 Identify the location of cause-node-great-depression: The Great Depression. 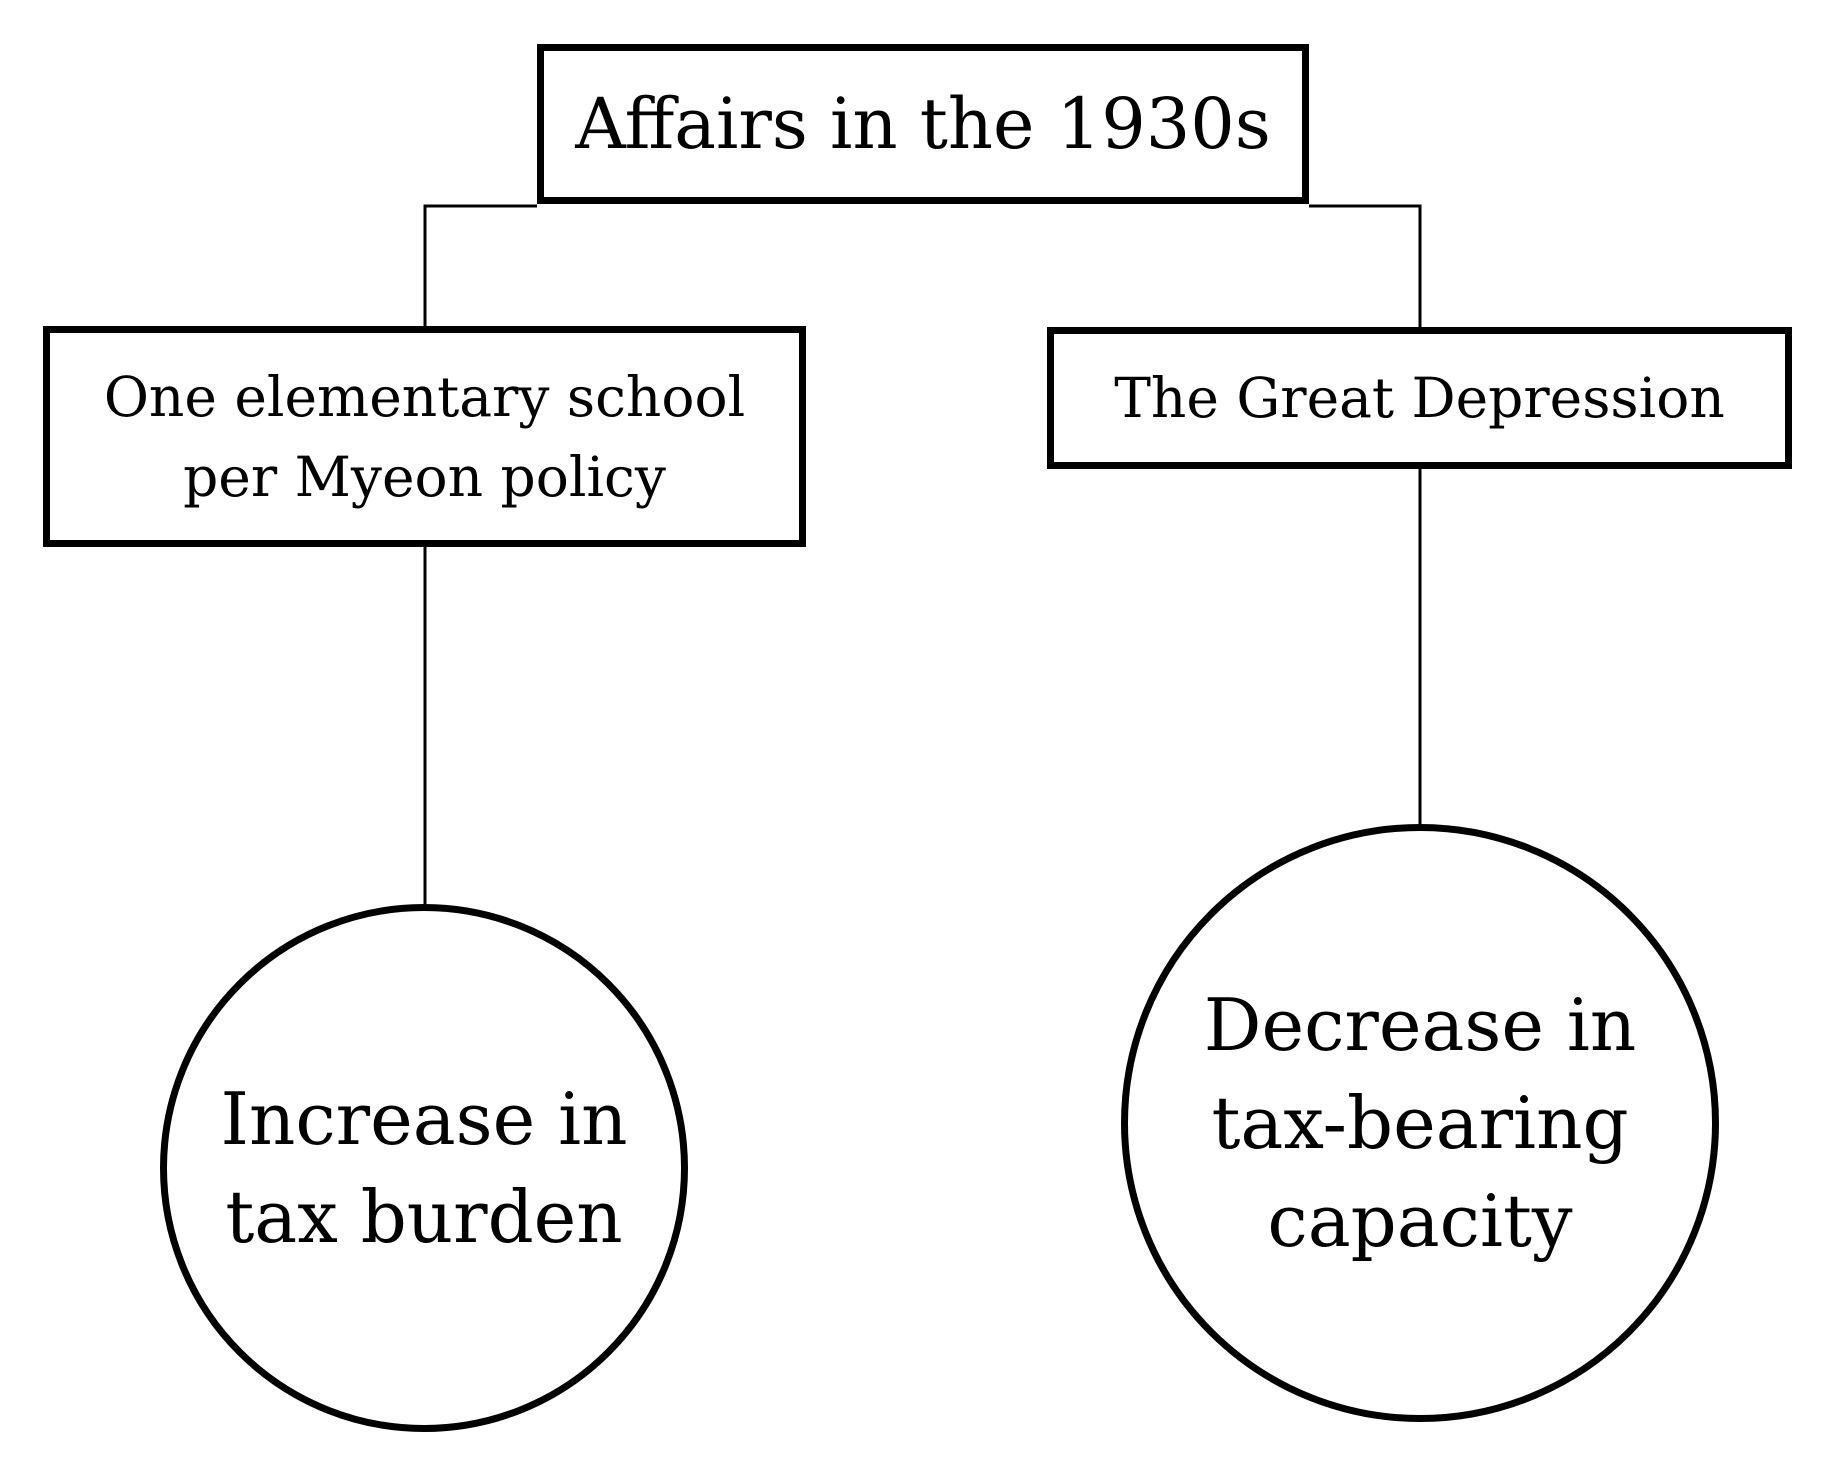
(1419, 398).